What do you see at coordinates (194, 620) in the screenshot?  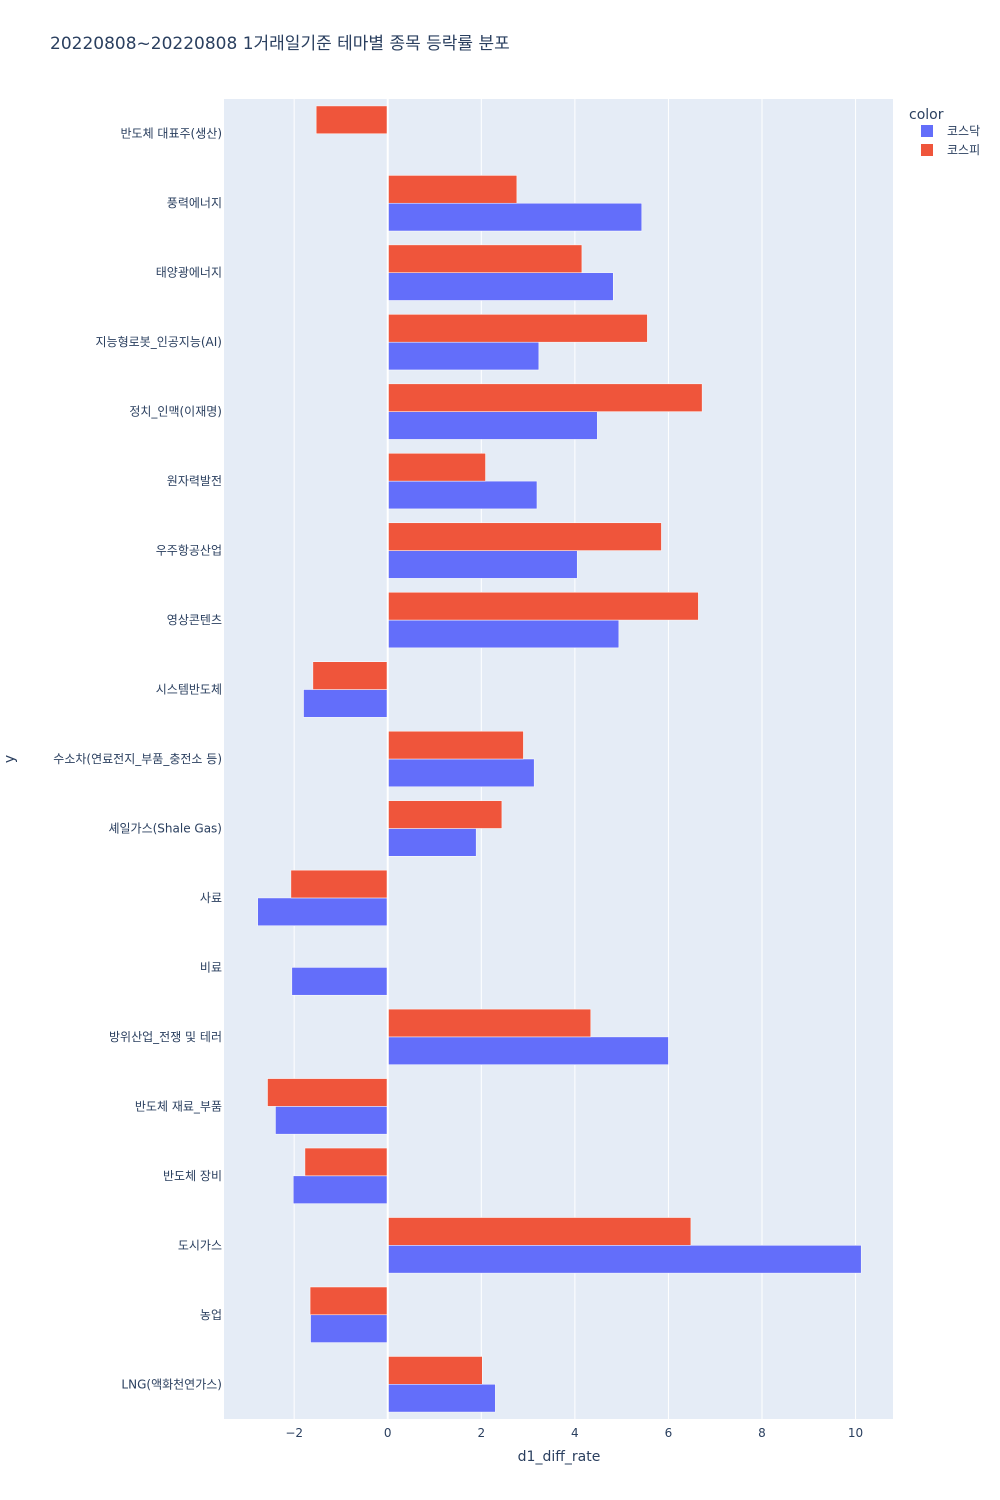 I see `y-tick-label: 영상콘텐츠` at bounding box center [194, 620].